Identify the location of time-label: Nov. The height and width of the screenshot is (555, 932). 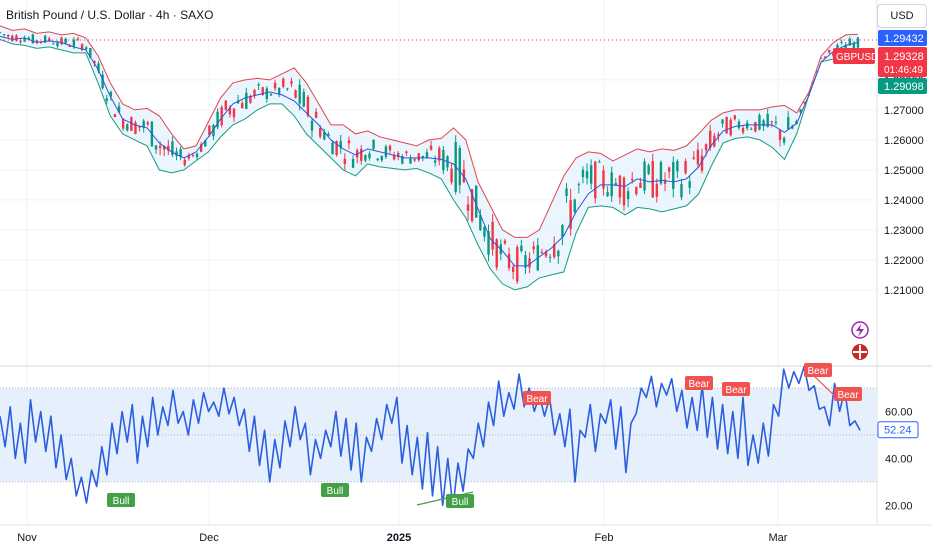
(27, 538).